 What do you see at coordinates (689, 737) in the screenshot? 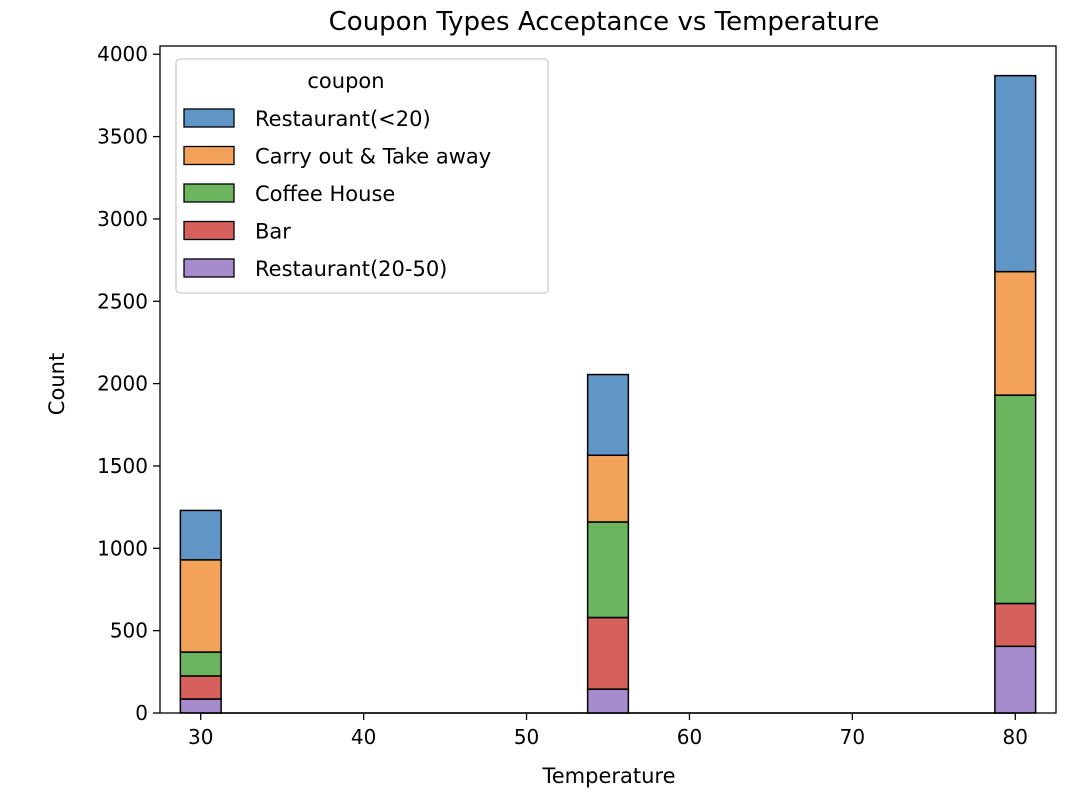
I see `x-tick-label-60: 60` at bounding box center [689, 737].